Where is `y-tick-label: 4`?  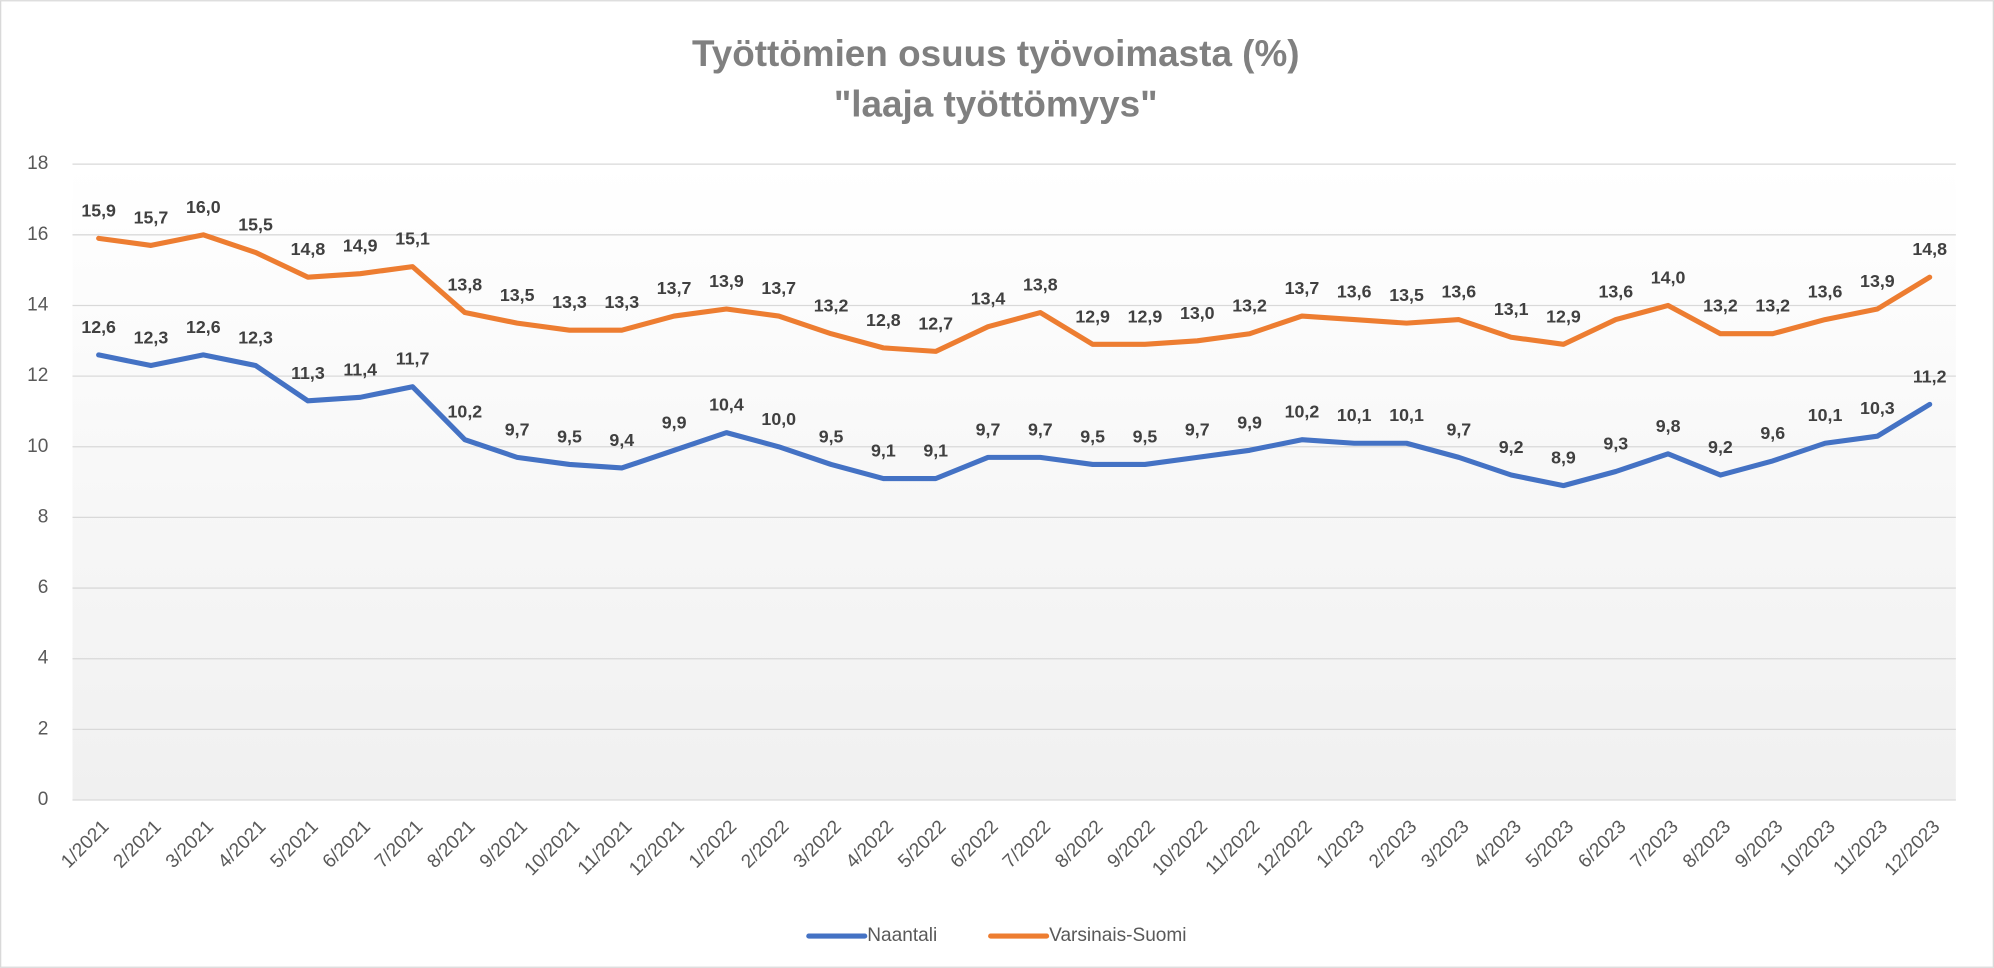
y-tick-label: 4 is located at coordinates (43, 658).